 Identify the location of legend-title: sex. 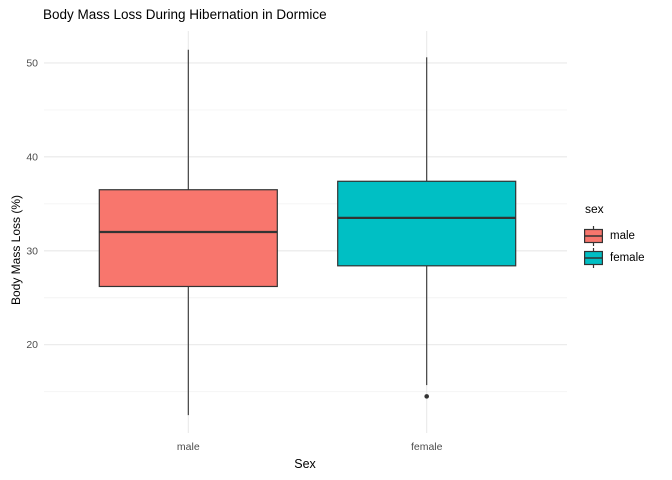
(594, 209).